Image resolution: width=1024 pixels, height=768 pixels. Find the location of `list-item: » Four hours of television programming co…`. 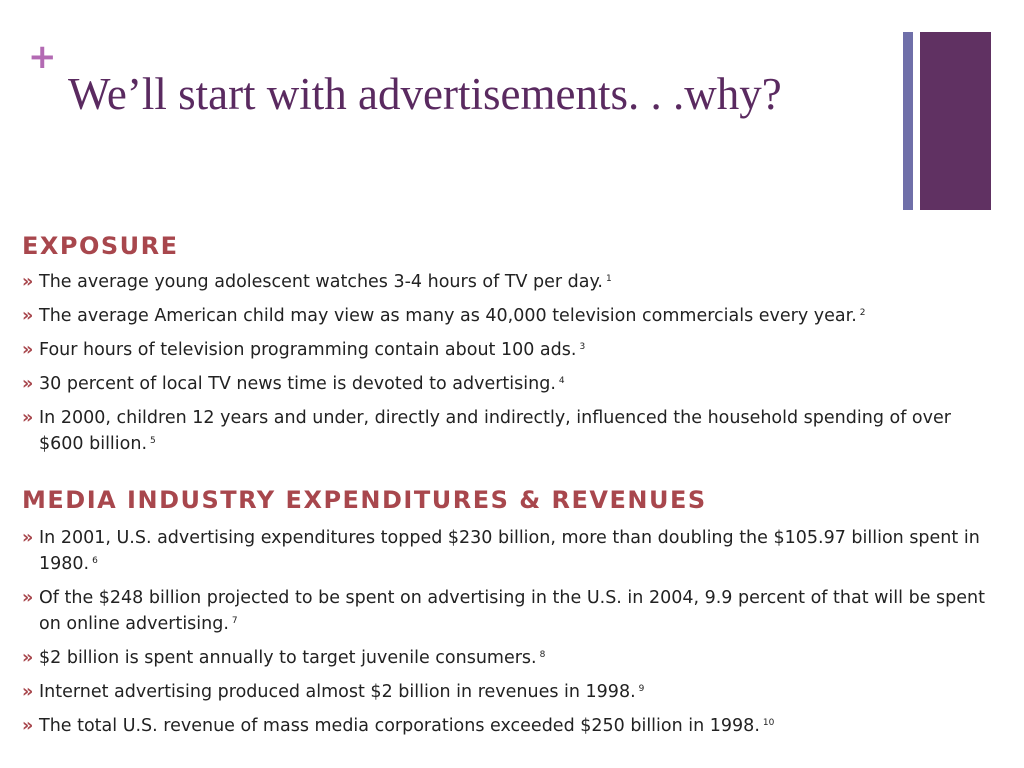

list-item: » Four hours of television programming co… is located at coordinates (507, 350).